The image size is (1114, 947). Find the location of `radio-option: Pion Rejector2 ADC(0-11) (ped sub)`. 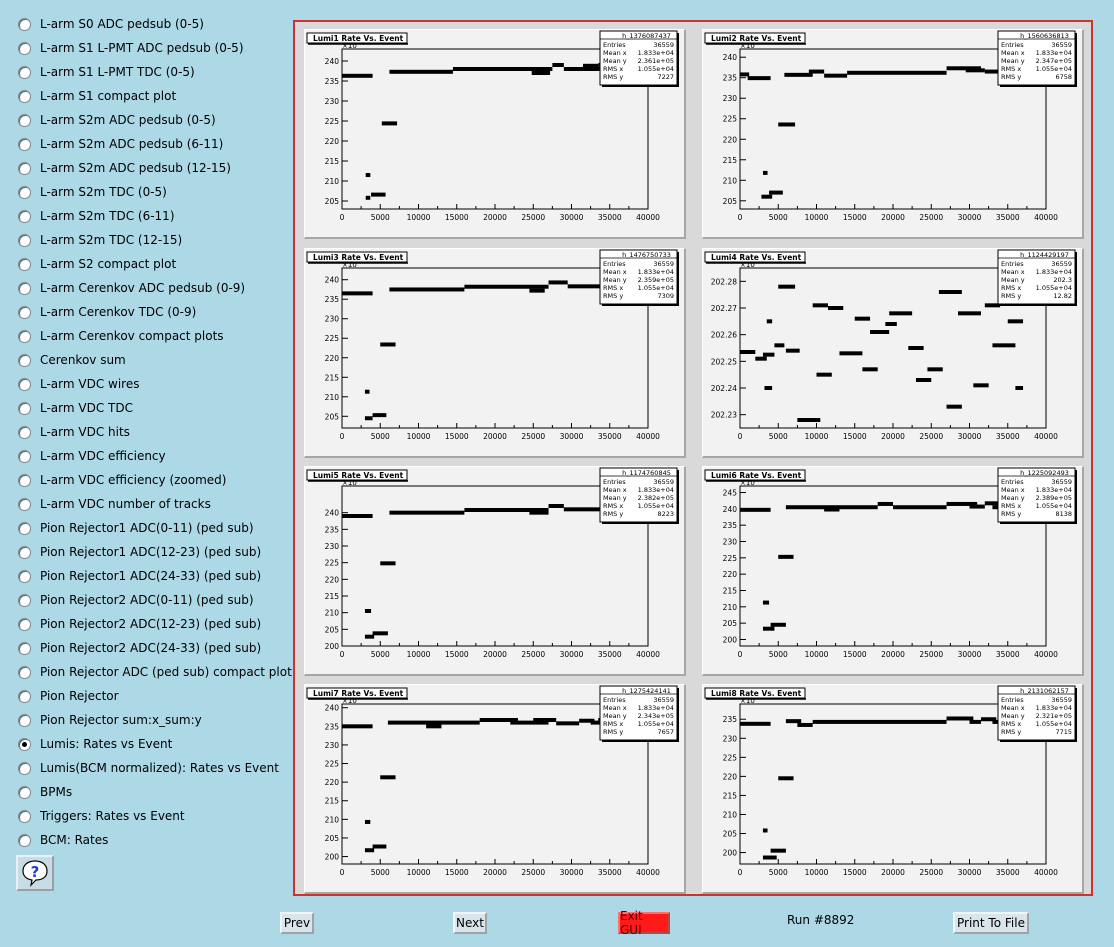

radio-option: Pion Rejector2 ADC(0-11) (ped sub) is located at coordinates (151, 600).